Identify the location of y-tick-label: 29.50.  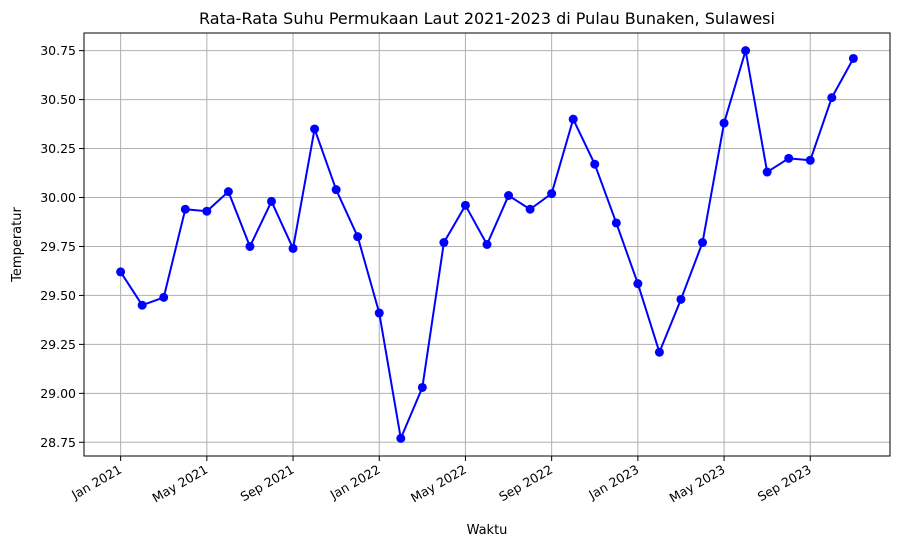
(58, 295).